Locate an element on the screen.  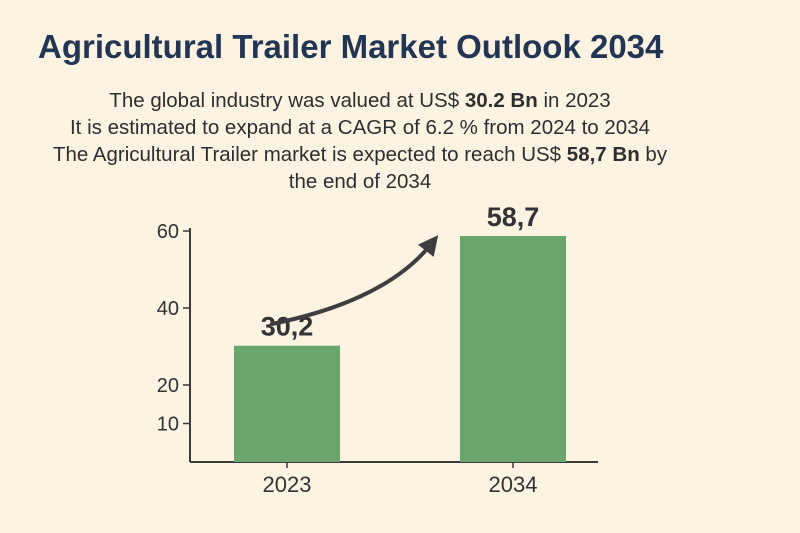
growth-arrow-icon is located at coordinates (354, 280).